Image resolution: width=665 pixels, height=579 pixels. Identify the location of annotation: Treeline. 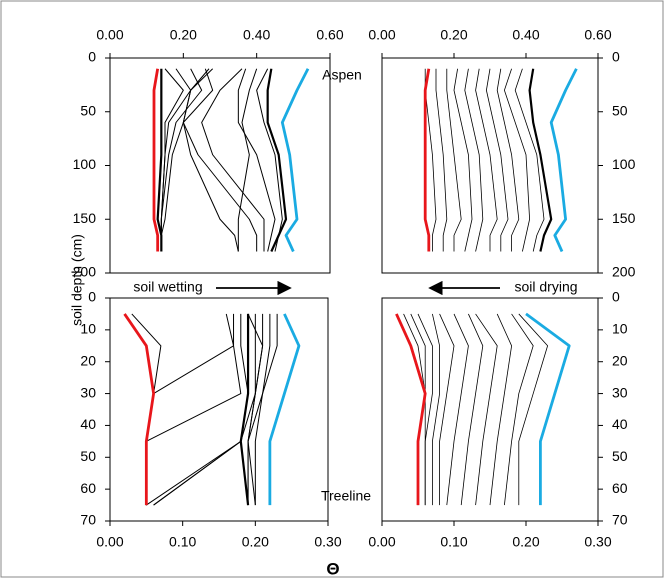
(346, 496).